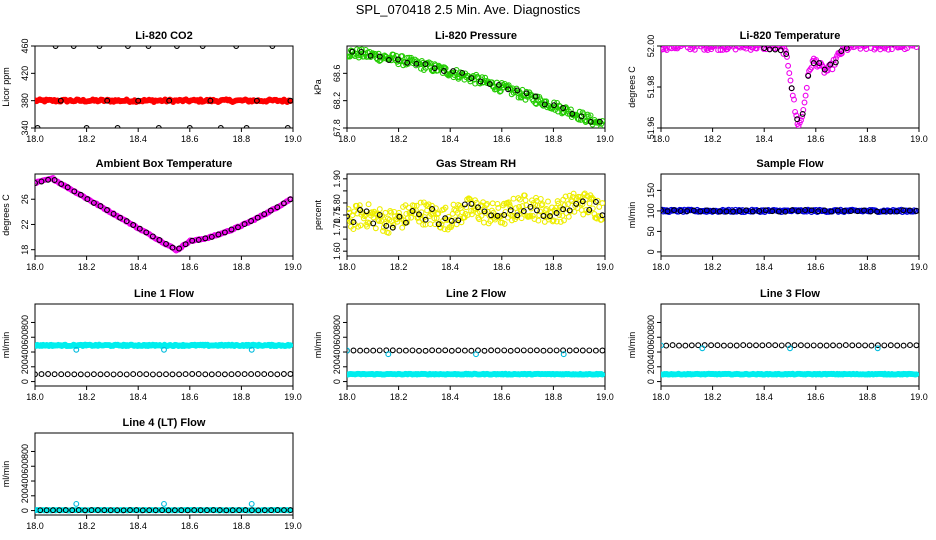  Describe the element at coordinates (651, 366) in the screenshot. I see `y-tick-label: 200` at that location.